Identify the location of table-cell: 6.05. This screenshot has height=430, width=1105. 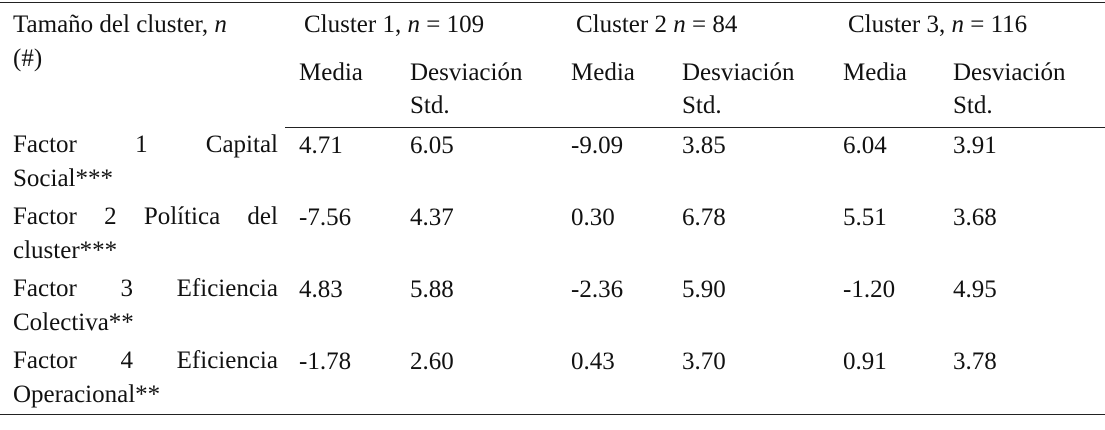
(432, 145).